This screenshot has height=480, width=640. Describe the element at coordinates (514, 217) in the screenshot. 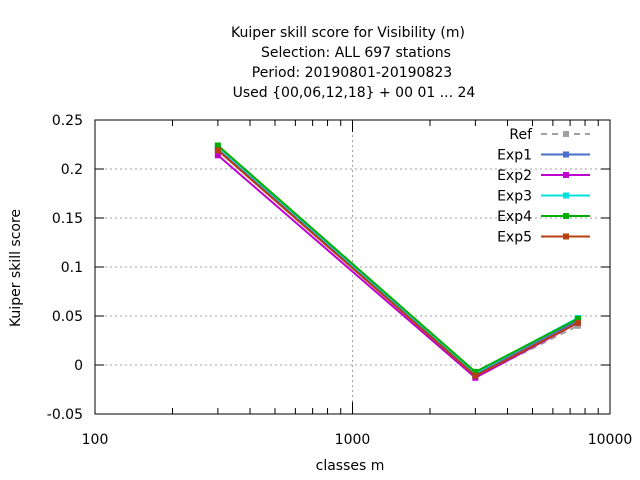

I see `legend-label: Exp4` at that location.